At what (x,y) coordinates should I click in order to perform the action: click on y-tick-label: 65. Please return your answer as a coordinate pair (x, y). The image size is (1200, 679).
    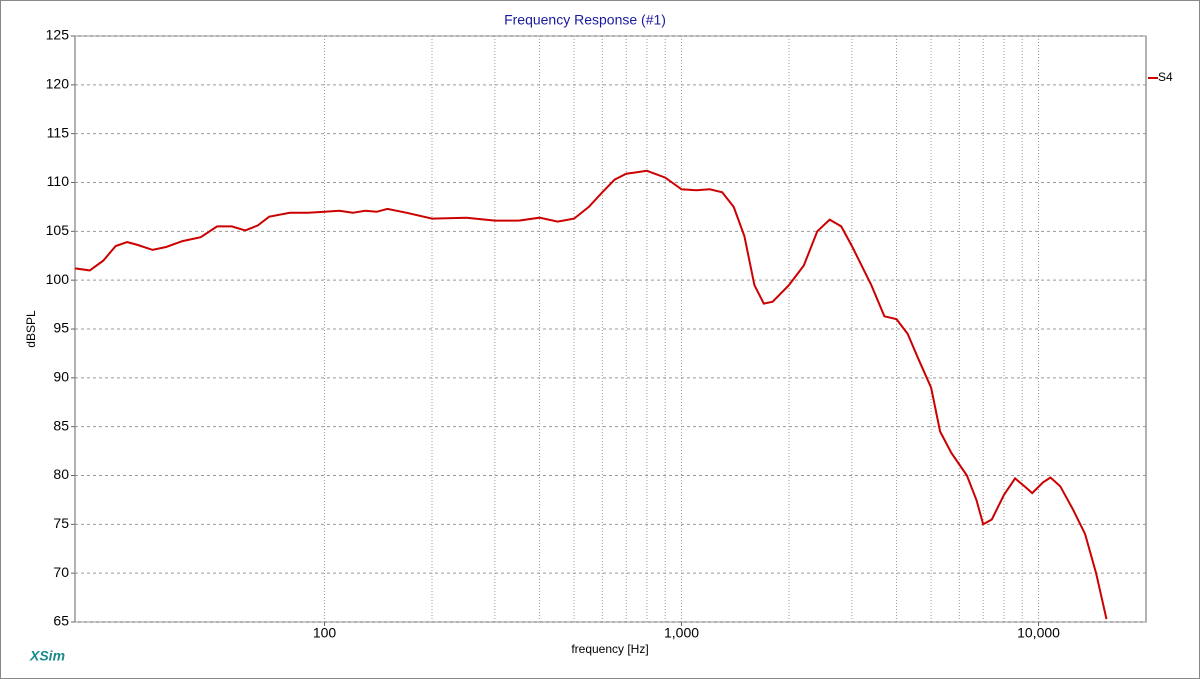
    Looking at the image, I should click on (61, 621).